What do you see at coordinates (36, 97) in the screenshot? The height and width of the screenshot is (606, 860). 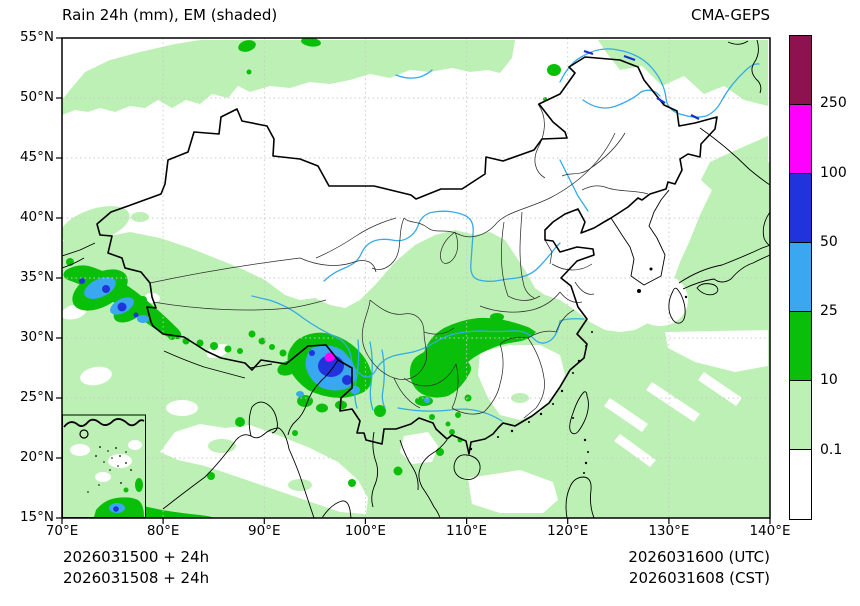 I see `lat-tick-label: 50°N` at bounding box center [36, 97].